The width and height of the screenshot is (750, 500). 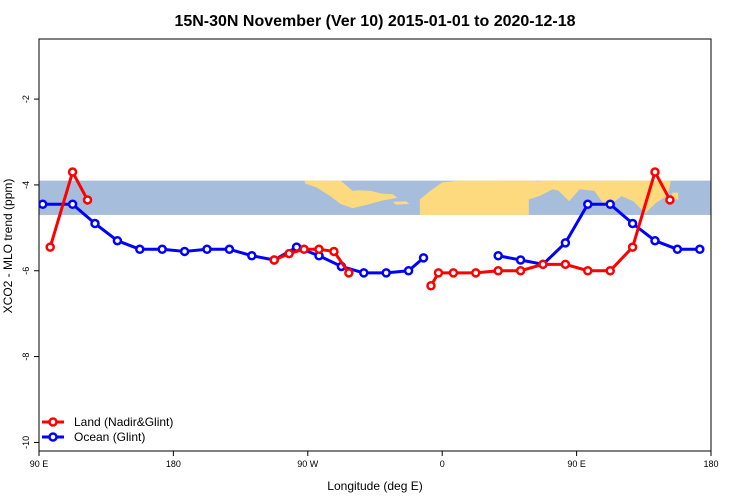 What do you see at coordinates (351, 194) in the screenshot?
I see `north-america-land` at bounding box center [351, 194].